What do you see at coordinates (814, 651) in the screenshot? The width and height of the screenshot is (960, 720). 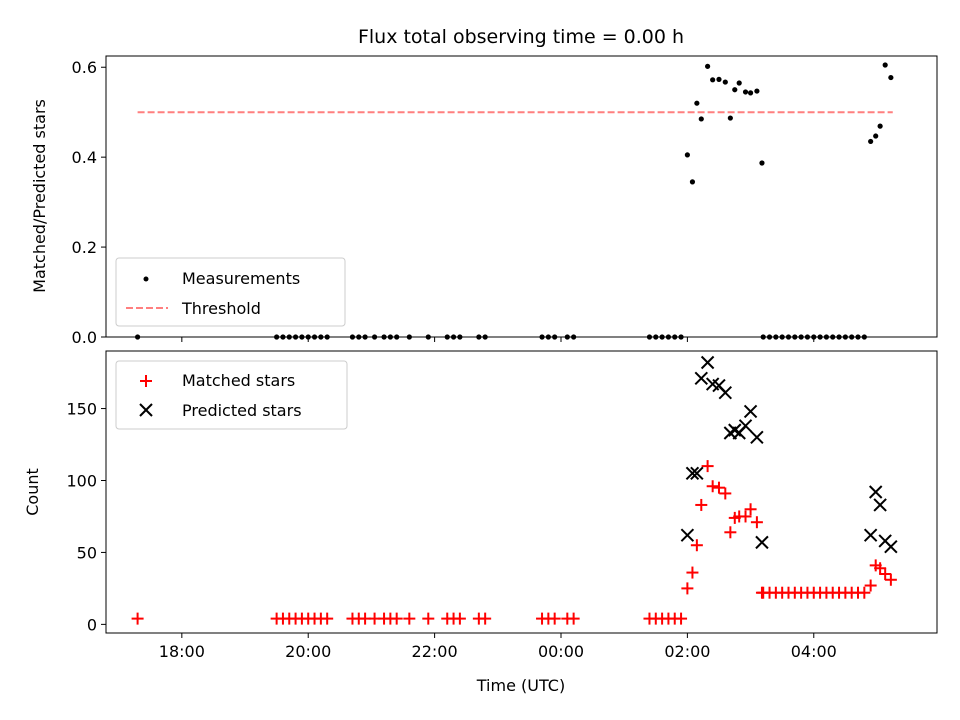 I see `x-tick-label: 04:00` at bounding box center [814, 651].